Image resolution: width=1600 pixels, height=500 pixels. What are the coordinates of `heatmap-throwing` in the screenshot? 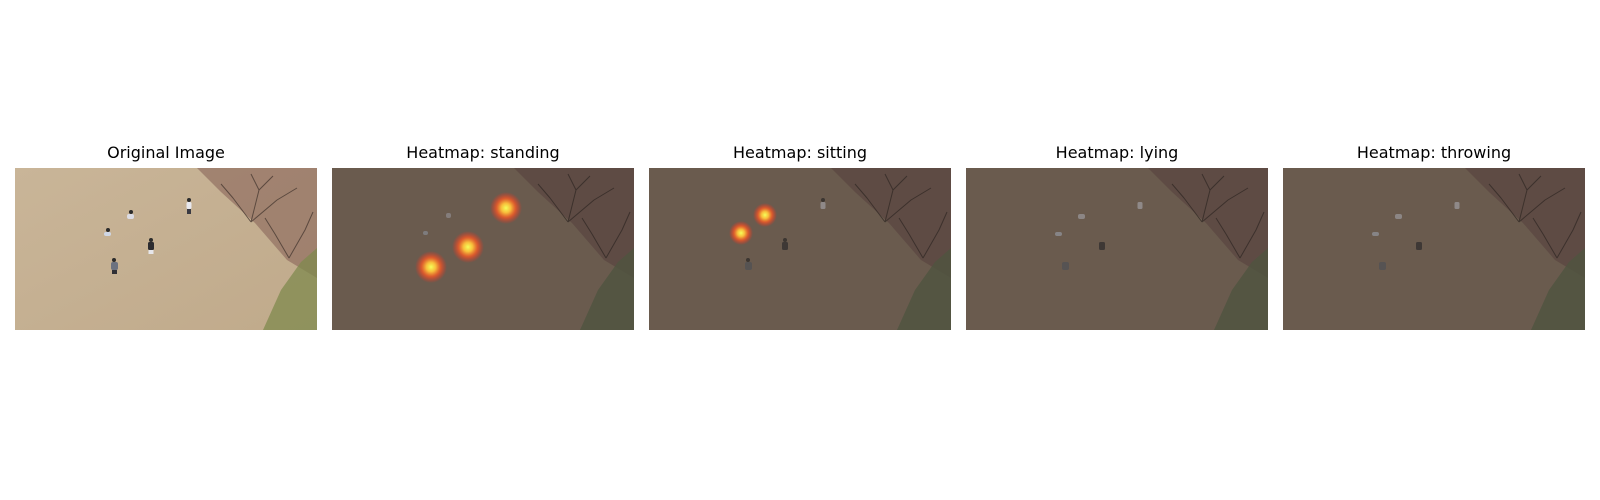 It's located at (1434, 249).